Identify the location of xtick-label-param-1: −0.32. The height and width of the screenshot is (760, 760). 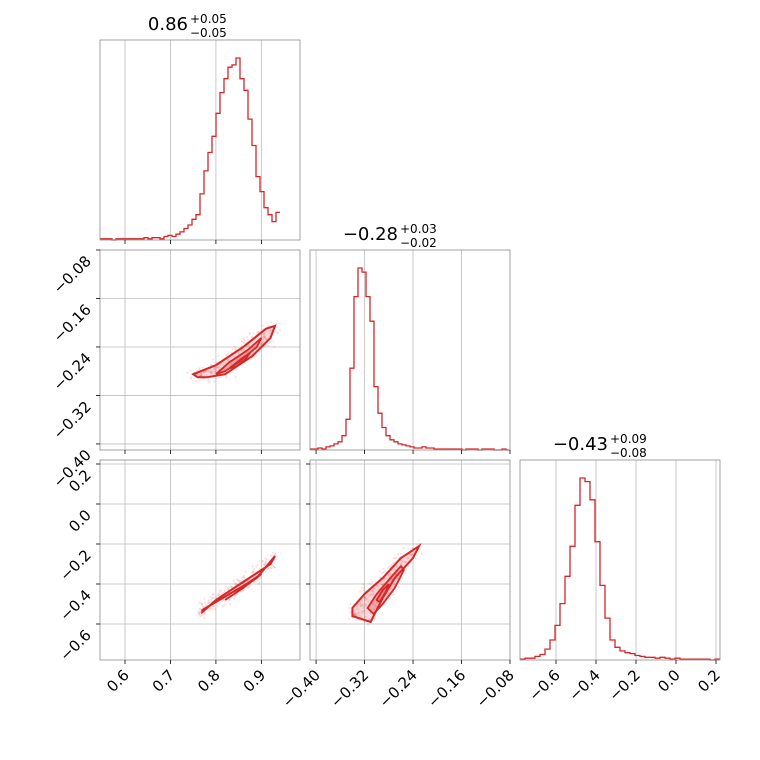
(349, 688).